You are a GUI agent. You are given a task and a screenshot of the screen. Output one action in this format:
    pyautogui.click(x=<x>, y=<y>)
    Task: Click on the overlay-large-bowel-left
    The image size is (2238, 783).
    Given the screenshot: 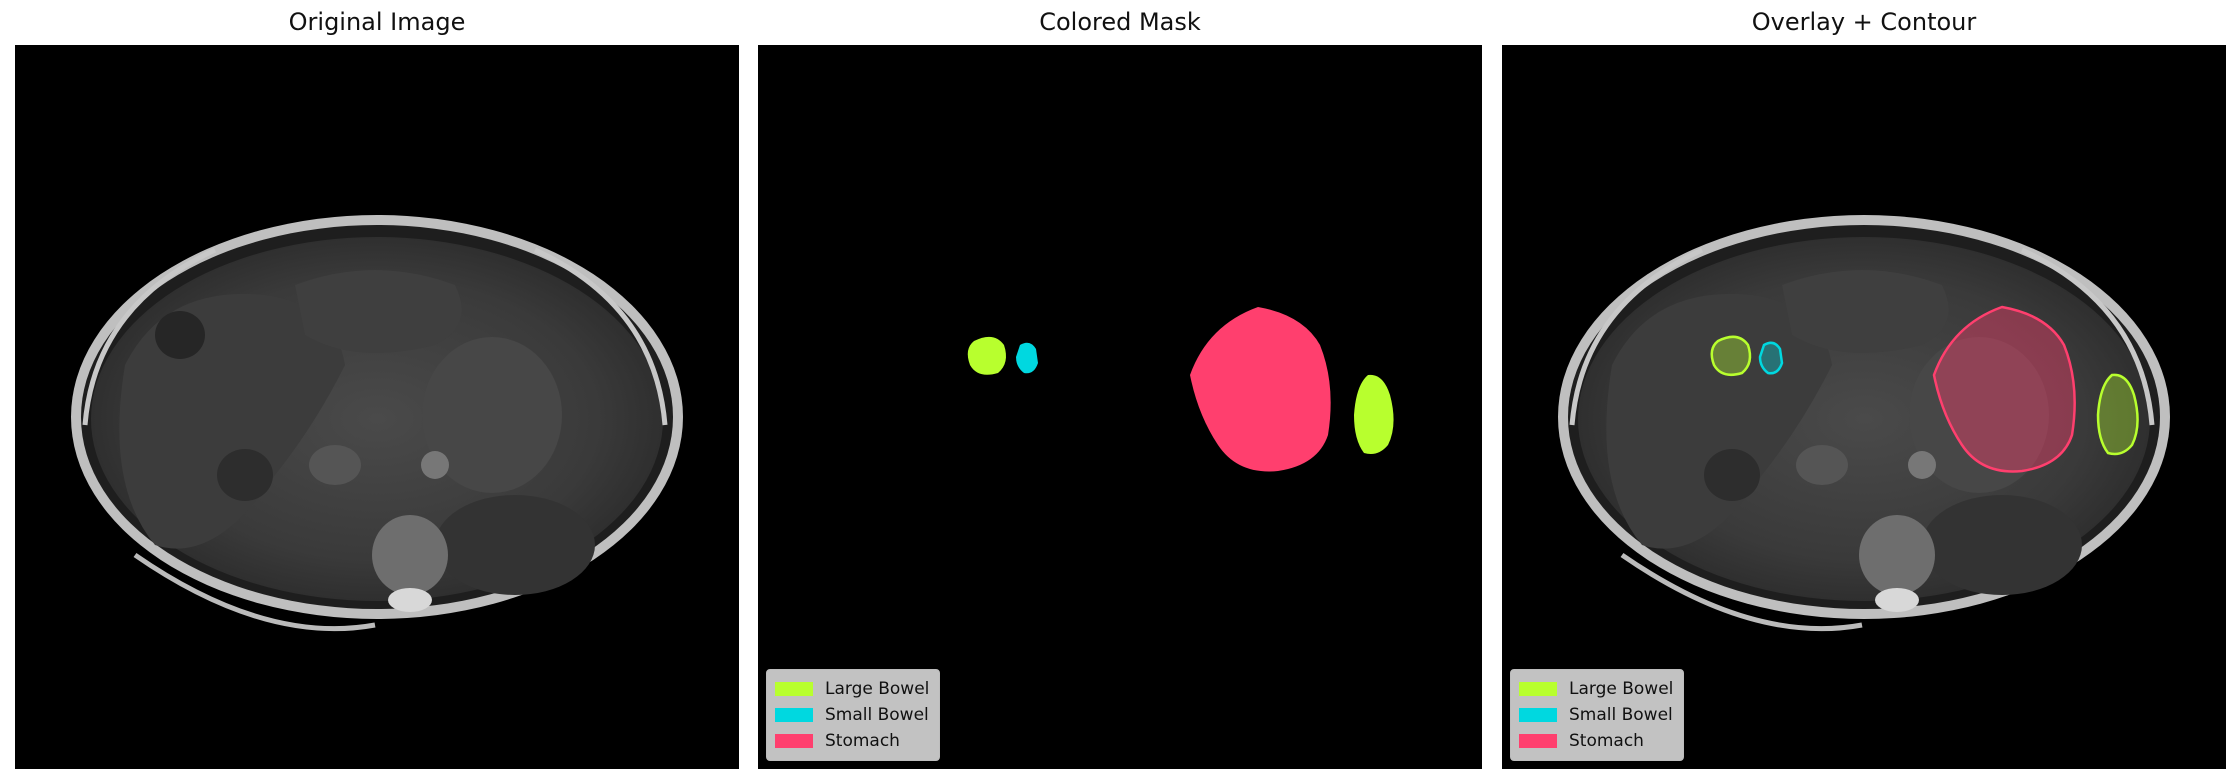 What is the action you would take?
    pyautogui.click(x=1731, y=355)
    